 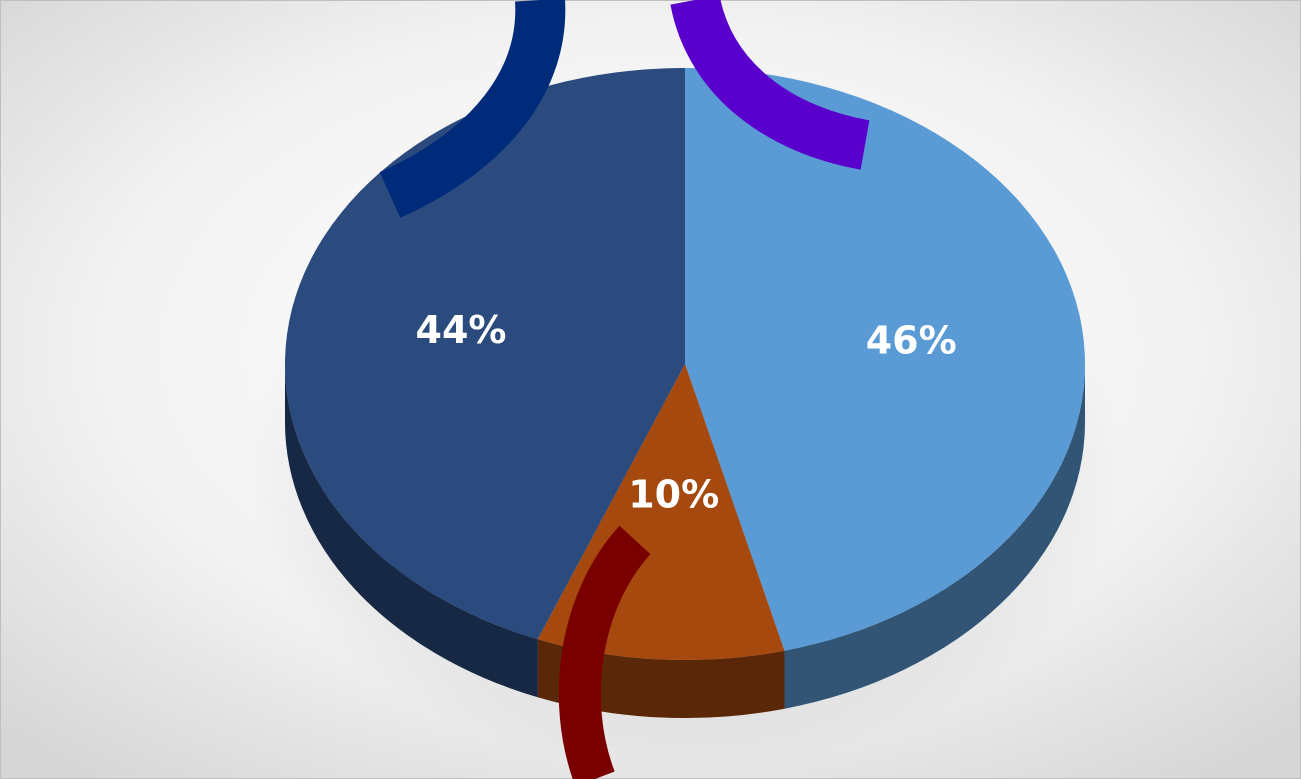 What do you see at coordinates (911, 340) in the screenshot?
I see `data-label: 46%` at bounding box center [911, 340].